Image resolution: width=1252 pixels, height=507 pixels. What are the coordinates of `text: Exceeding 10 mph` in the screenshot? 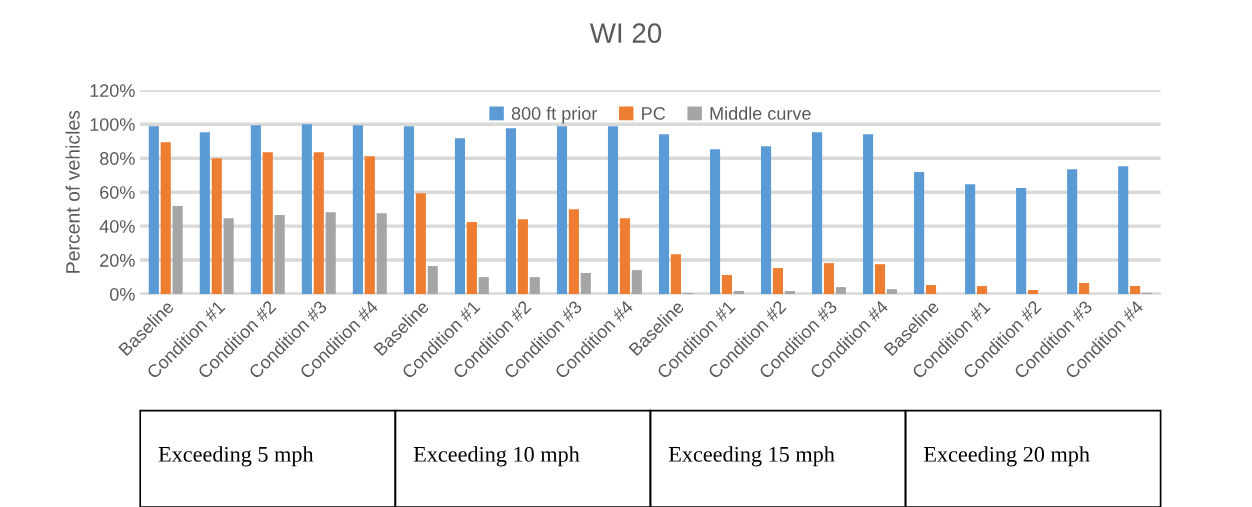 It's located at (496, 456).